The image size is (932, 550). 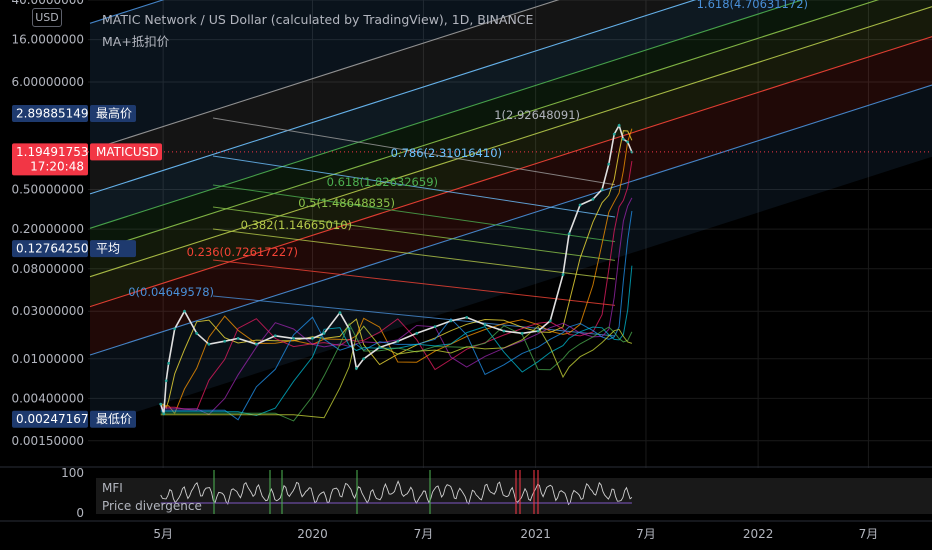 What do you see at coordinates (312, 534) in the screenshot?
I see `x-tick-label: 2020` at bounding box center [312, 534].